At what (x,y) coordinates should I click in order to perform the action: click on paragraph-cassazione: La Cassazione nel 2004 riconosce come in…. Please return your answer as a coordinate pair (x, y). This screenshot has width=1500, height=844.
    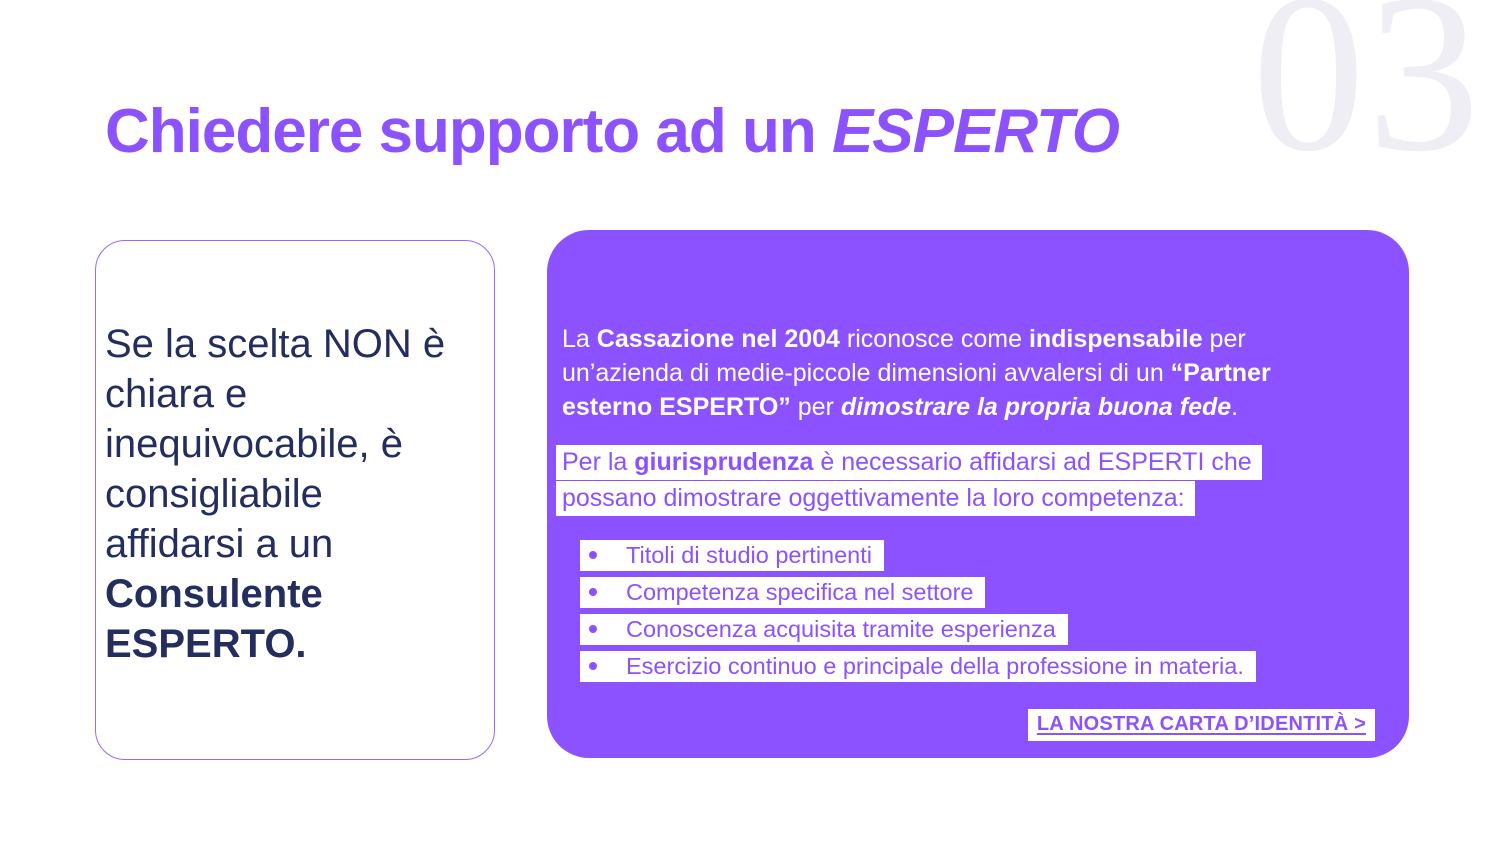
    Looking at the image, I should click on (968, 373).